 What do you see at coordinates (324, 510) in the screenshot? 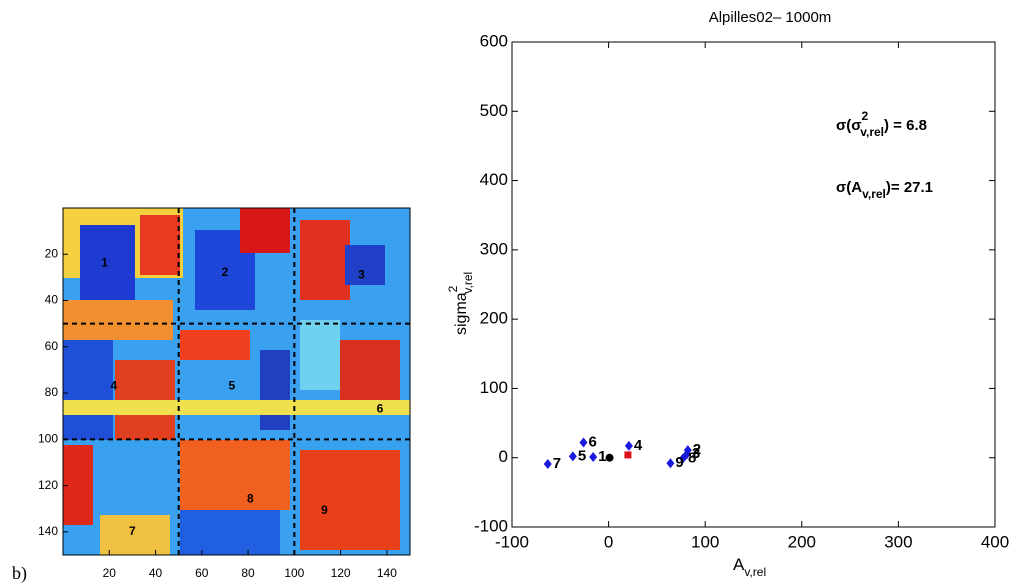
I see `region-label: 9` at bounding box center [324, 510].